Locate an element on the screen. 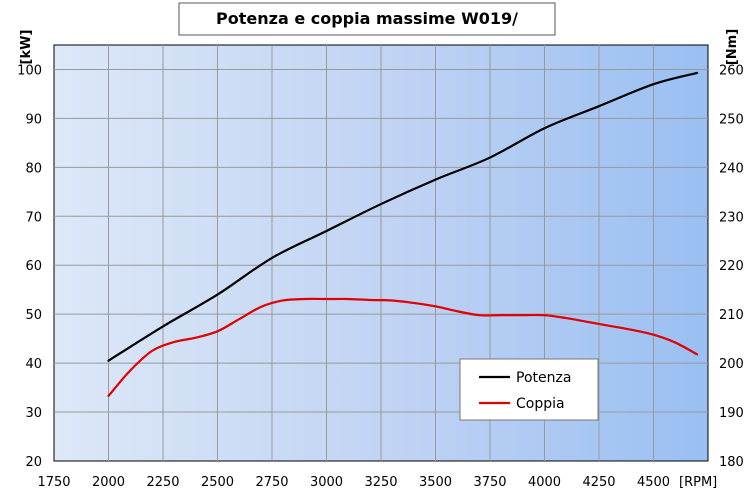 The height and width of the screenshot is (488, 748). y-left-unit-label: [kW] is located at coordinates (26, 47).